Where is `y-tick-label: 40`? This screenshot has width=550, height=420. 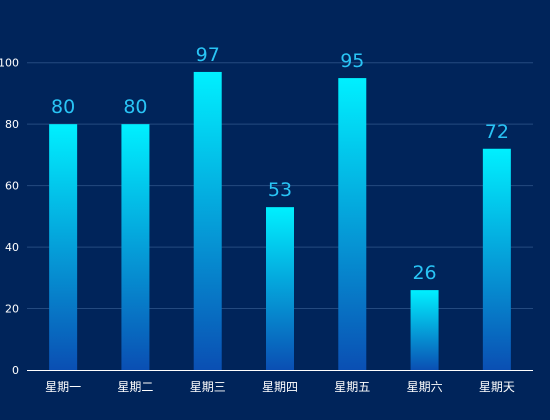 y-tick-label: 40 is located at coordinates (12, 247).